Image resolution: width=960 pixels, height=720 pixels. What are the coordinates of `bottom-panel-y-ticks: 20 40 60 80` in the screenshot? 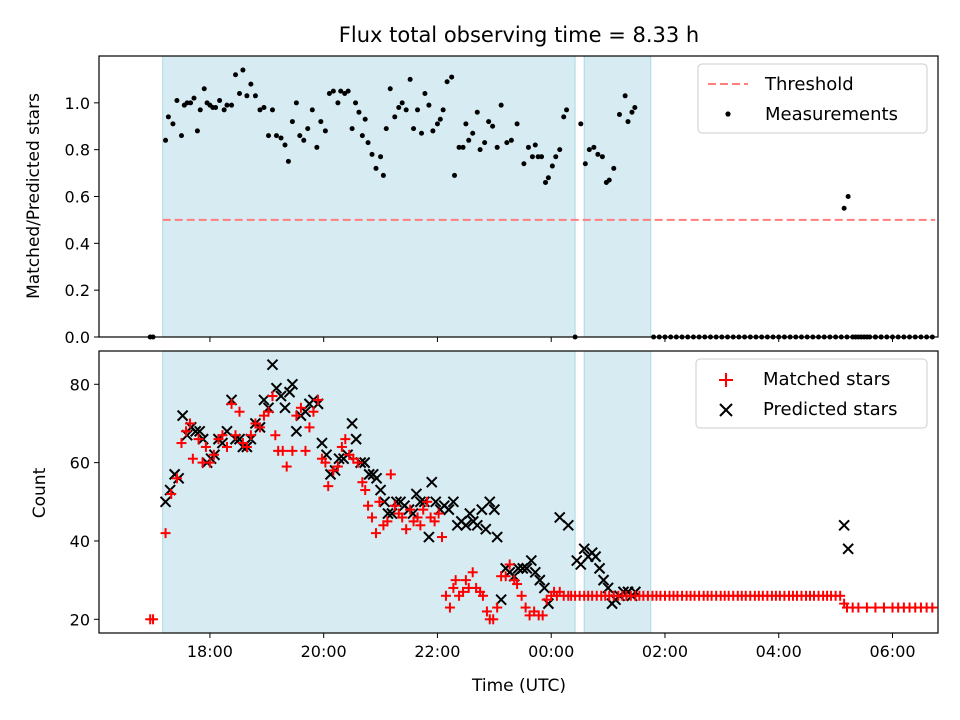 It's located at (84, 502).